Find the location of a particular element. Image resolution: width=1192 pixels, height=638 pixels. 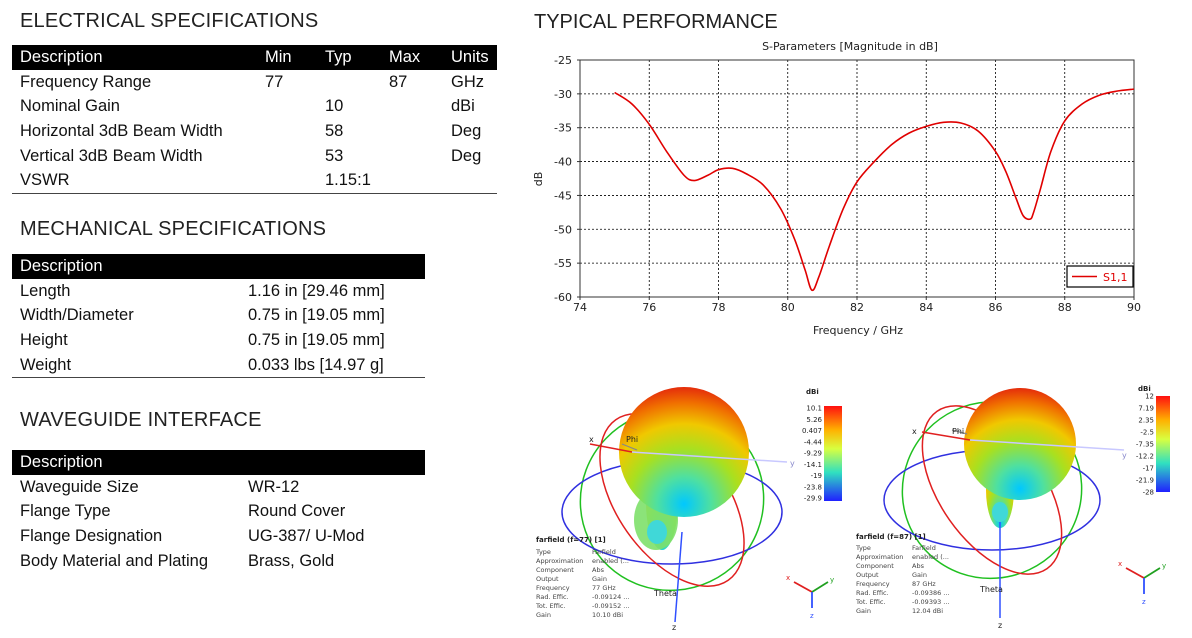

cell: Waveguide Size is located at coordinates (79, 486).